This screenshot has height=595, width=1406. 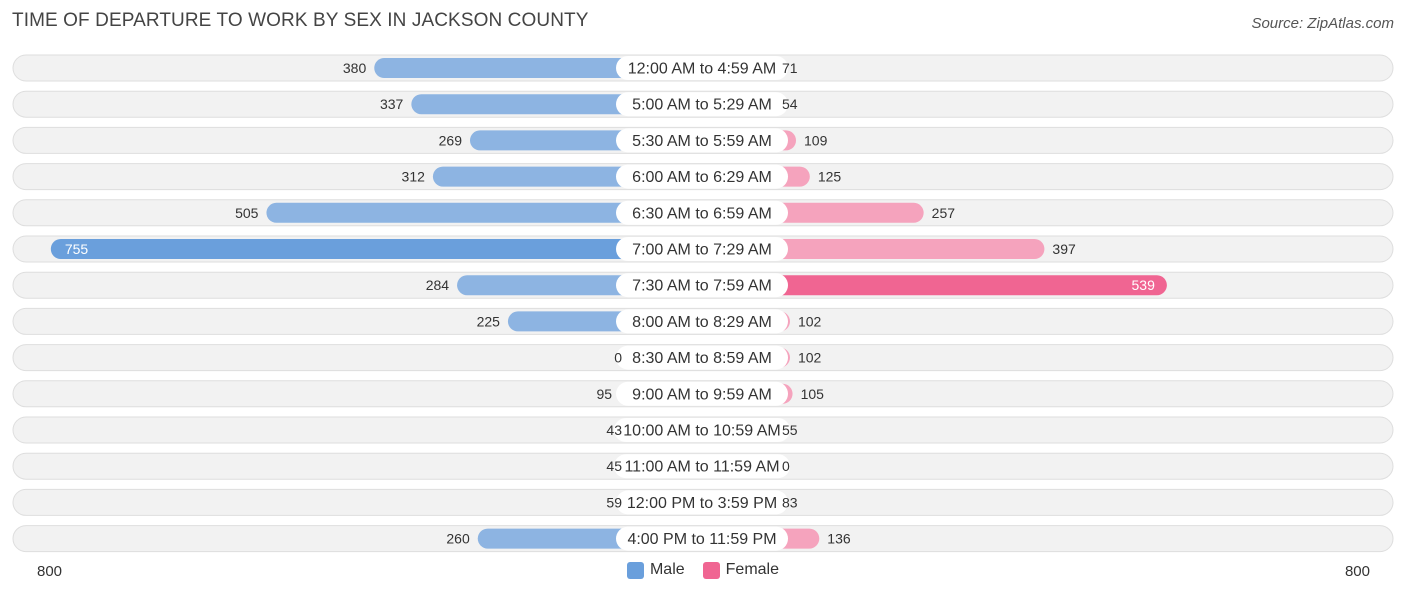 What do you see at coordinates (414, 177) in the screenshot?
I see `male-value-label: 312` at bounding box center [414, 177].